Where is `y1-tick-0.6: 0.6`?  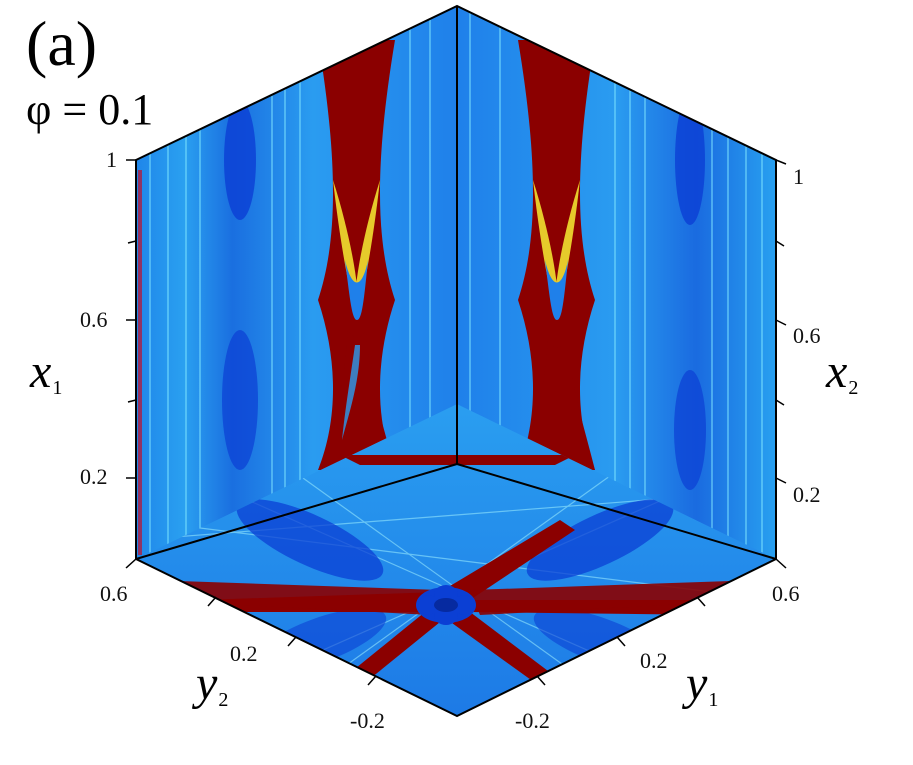 y1-tick-0.6: 0.6 is located at coordinates (786, 593).